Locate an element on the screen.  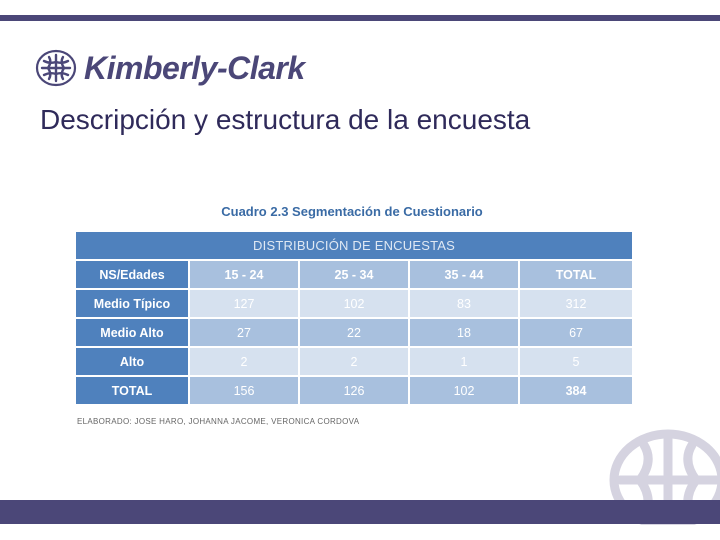
brand-name: Kimberly-Clark is located at coordinates (194, 67).